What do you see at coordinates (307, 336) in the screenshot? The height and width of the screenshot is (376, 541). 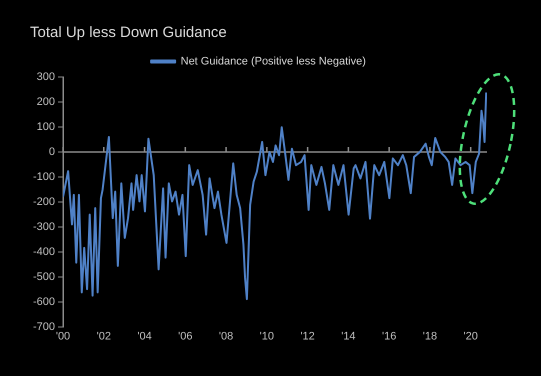 I see `x-tick-label: '12` at bounding box center [307, 336].